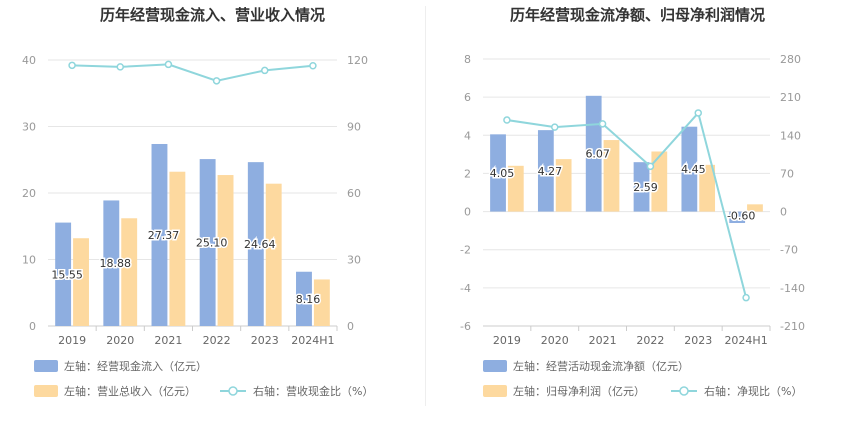 The height and width of the screenshot is (437, 850). Describe the element at coordinates (637, 15) in the screenshot. I see `right-chart-title: 历年经营现金流净额、归母净利润情况` at that location.